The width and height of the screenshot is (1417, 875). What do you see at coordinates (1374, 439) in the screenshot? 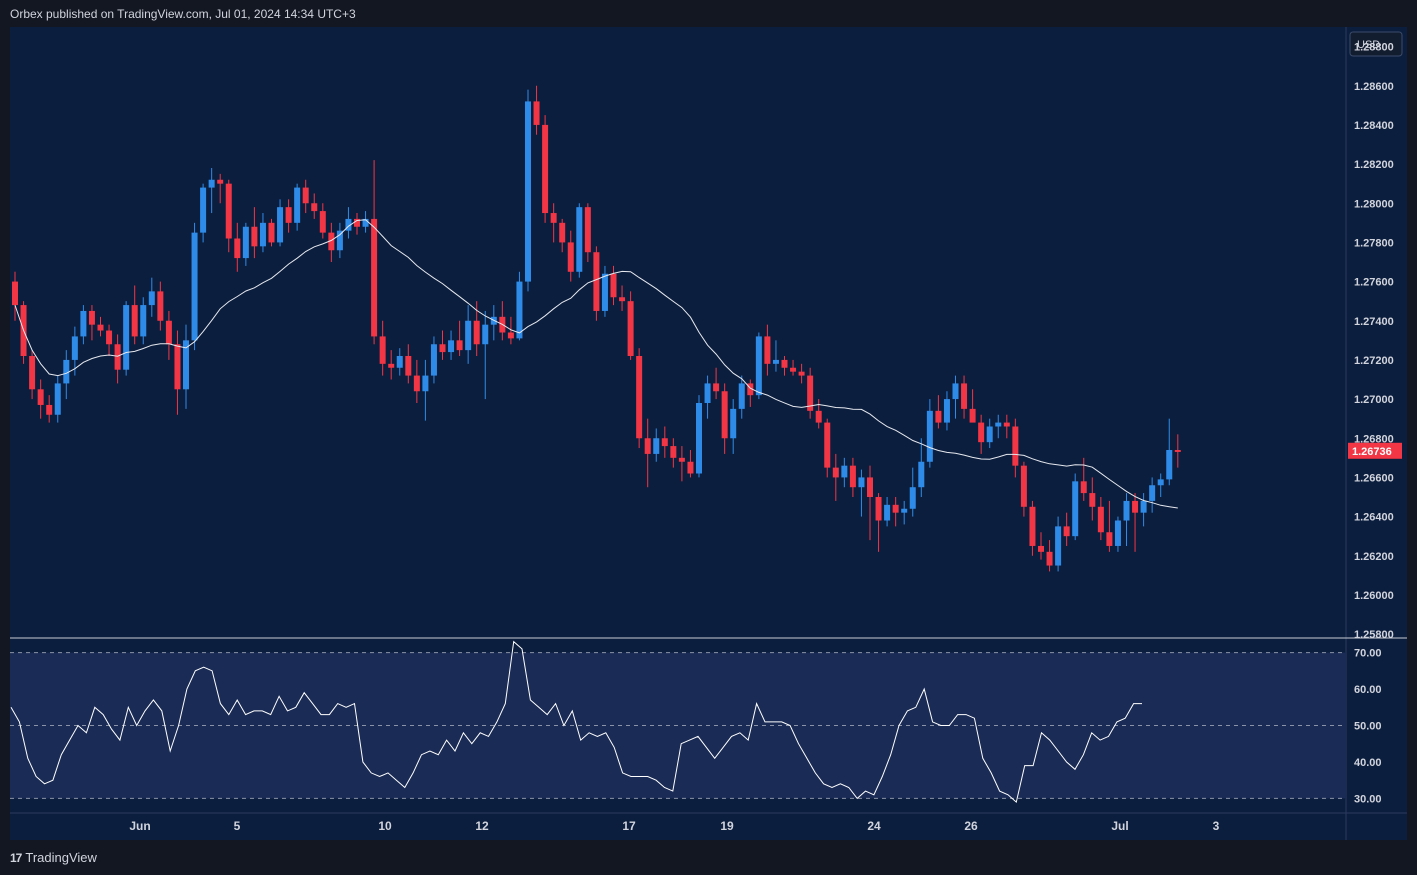
I see `price-tick-label: 1.26800` at bounding box center [1374, 439].